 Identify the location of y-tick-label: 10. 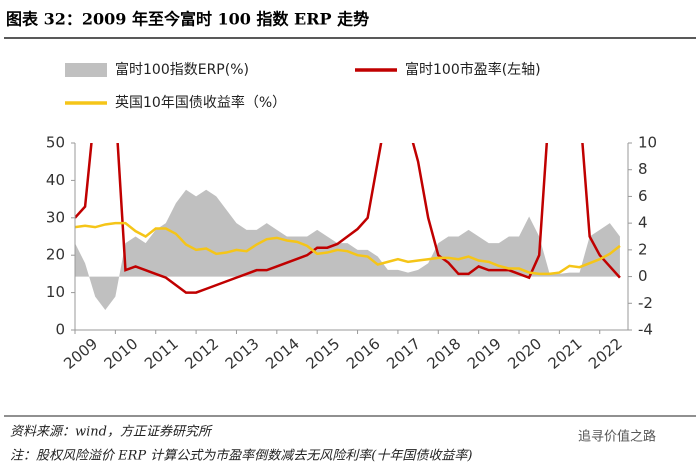
(55, 292).